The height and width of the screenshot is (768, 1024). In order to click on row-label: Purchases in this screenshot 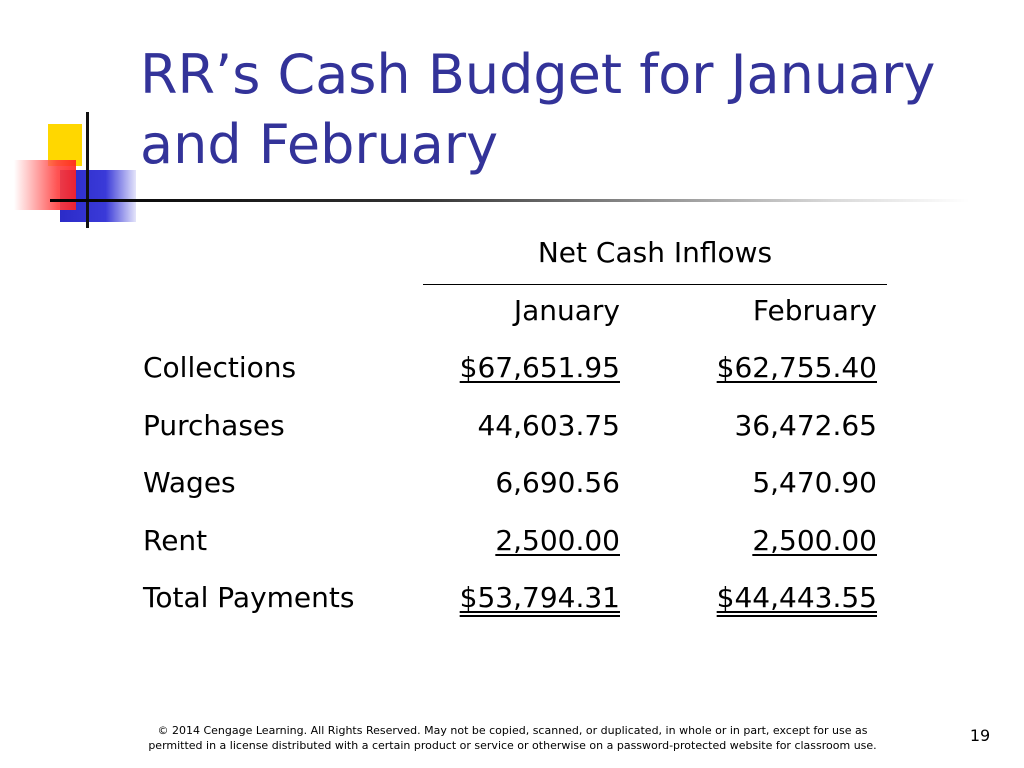, I will do `click(214, 425)`.